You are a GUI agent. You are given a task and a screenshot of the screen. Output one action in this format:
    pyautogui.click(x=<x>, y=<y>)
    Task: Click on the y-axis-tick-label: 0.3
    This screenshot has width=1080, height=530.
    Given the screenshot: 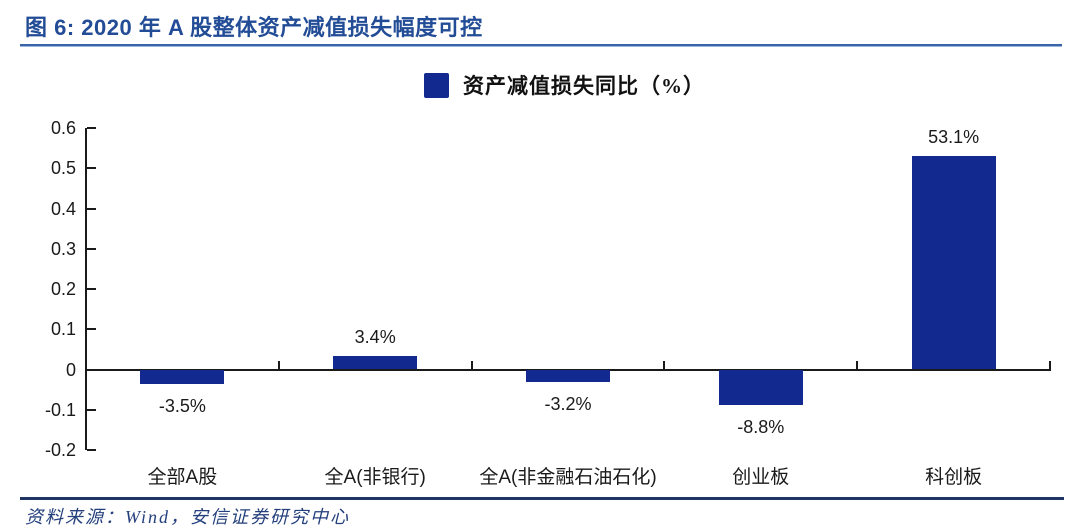 What is the action you would take?
    pyautogui.click(x=63, y=248)
    